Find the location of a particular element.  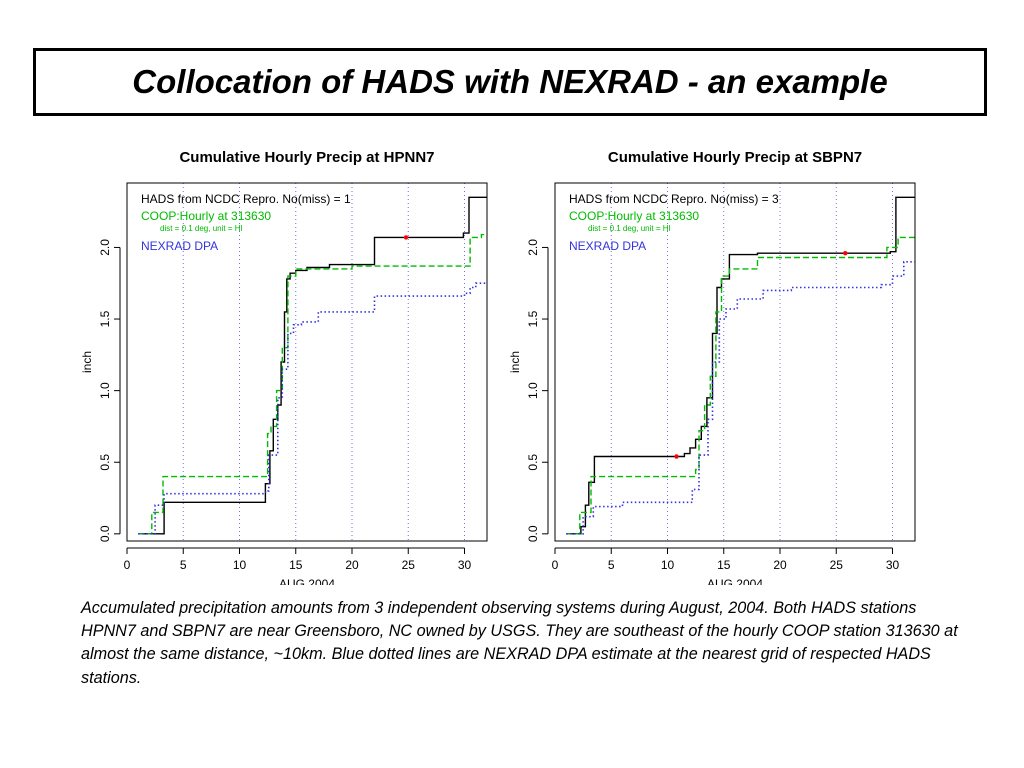

legend-hads: HADS from NCDC Repro. No(miss) = 3 is located at coordinates (674, 199).